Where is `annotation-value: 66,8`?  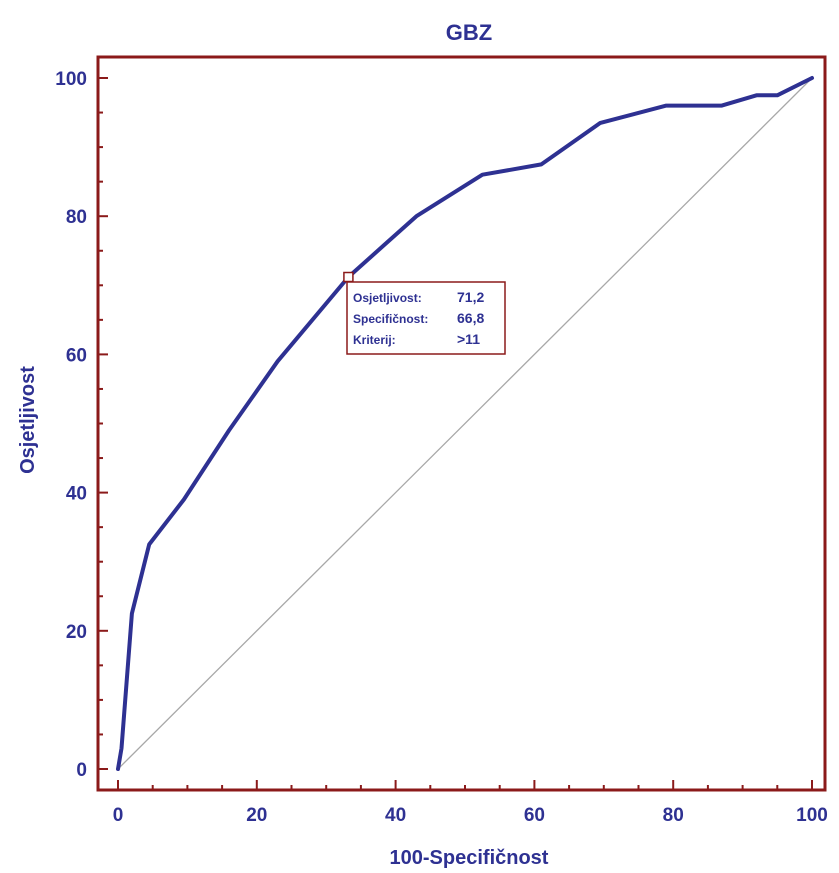 annotation-value: 66,8 is located at coordinates (470, 318).